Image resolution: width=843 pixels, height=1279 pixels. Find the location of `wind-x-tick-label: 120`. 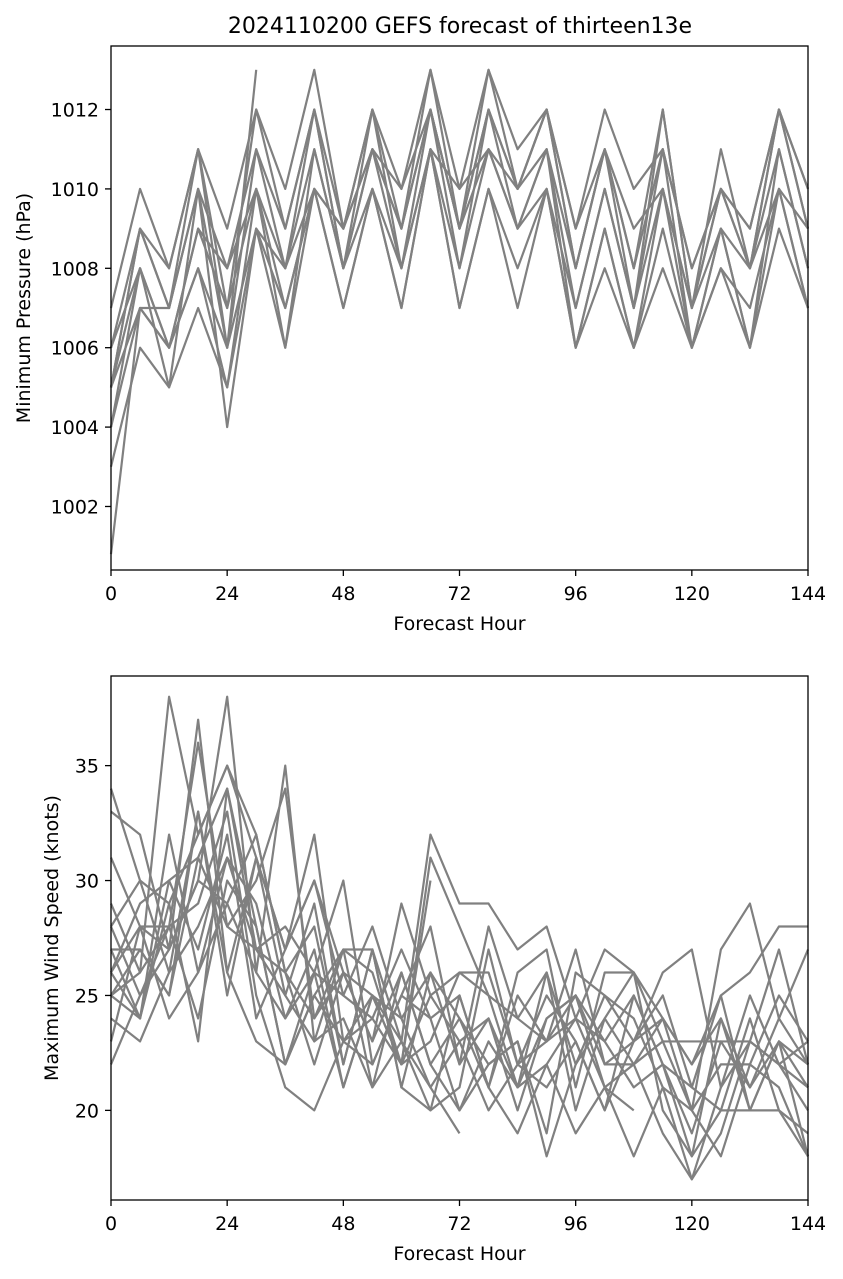

wind-x-tick-label: 120 is located at coordinates (692, 1224).